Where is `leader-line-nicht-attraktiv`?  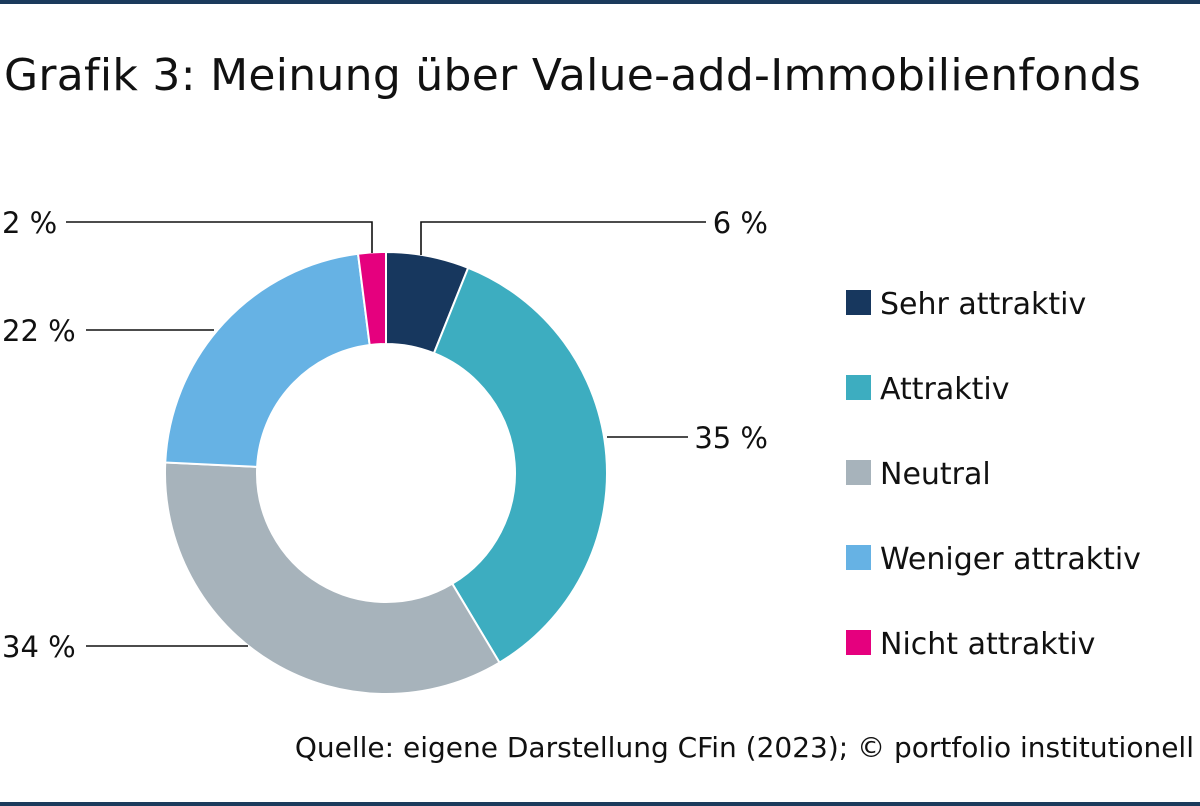
leader-line-nicht-attraktiv is located at coordinates (219, 237).